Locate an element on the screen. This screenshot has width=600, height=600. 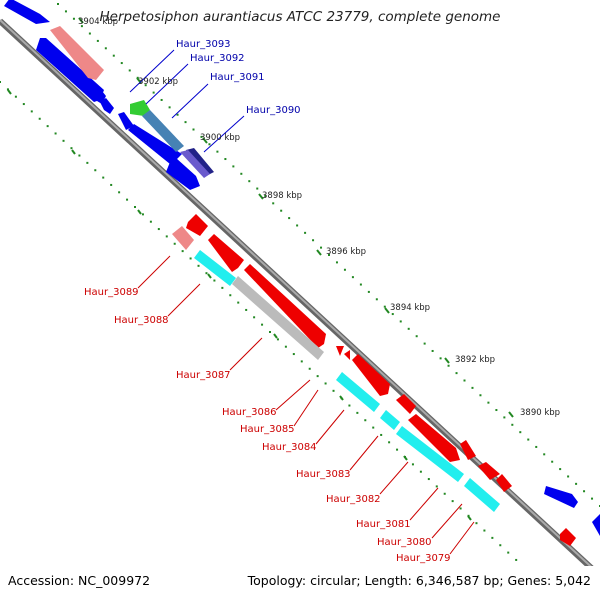
feature-gray is located at coordinates (278, 318).